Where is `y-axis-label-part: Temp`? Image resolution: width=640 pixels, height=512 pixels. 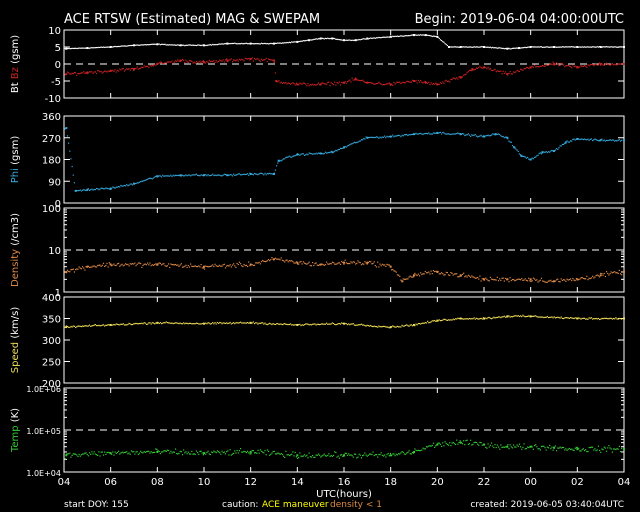 y-axis-label-part: Temp is located at coordinates (15, 439).